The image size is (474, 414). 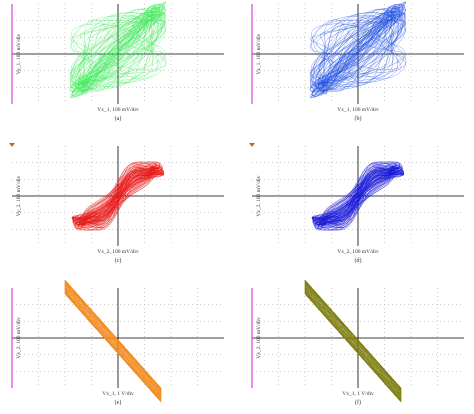 I want to click on y-axis-label: Vz_2, 100 mV/div, so click(x=259, y=195).